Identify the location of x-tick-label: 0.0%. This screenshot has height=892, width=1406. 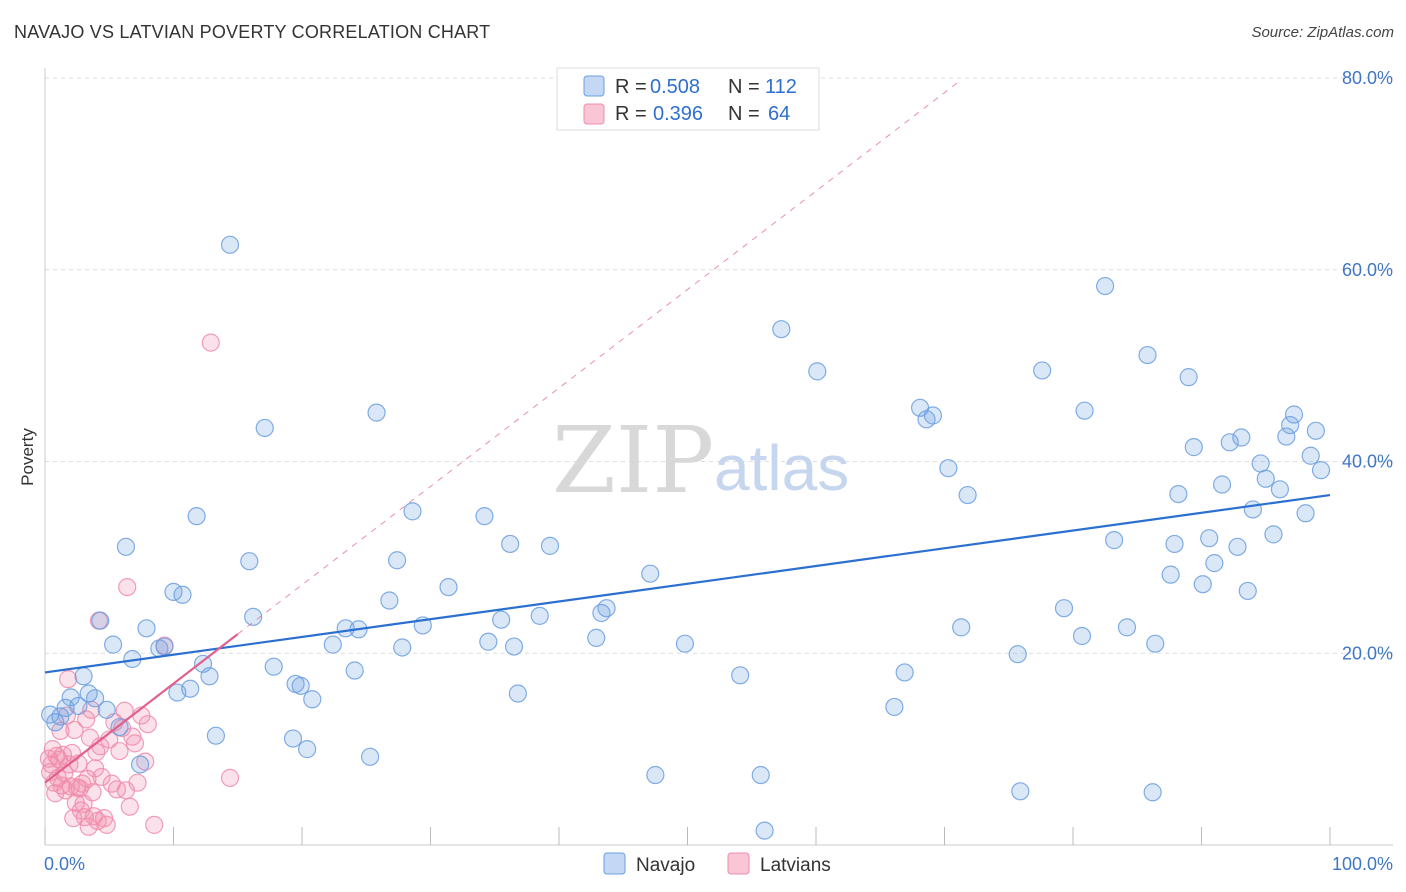
(64, 864).